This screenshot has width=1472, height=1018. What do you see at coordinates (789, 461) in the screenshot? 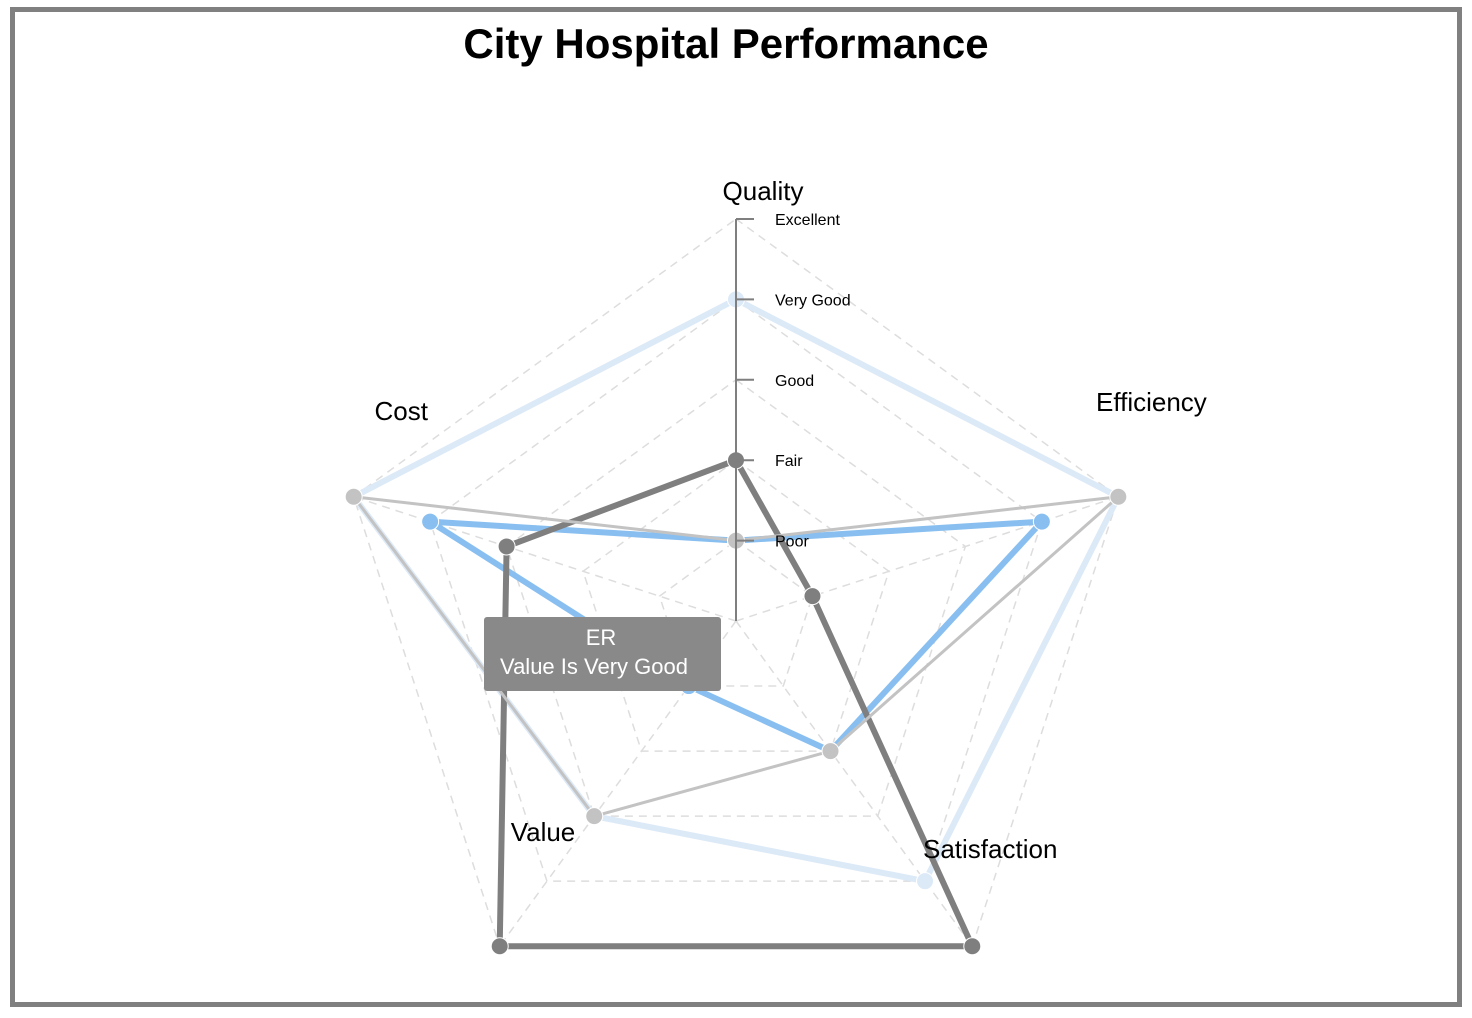
I see `tick-label: Fair` at bounding box center [789, 461].